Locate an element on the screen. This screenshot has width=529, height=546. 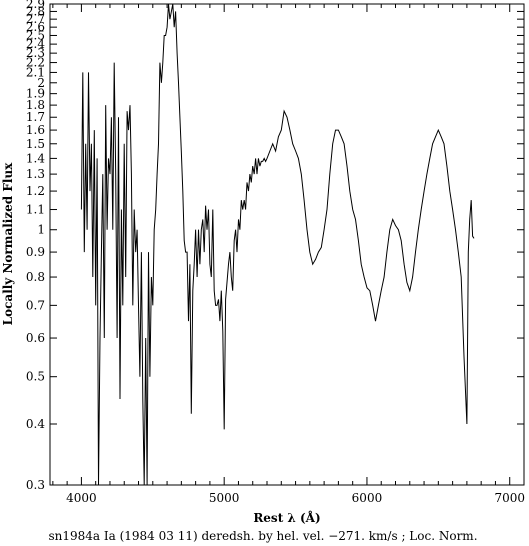
y-tick-label: 1.2 is located at coordinates (35, 191).